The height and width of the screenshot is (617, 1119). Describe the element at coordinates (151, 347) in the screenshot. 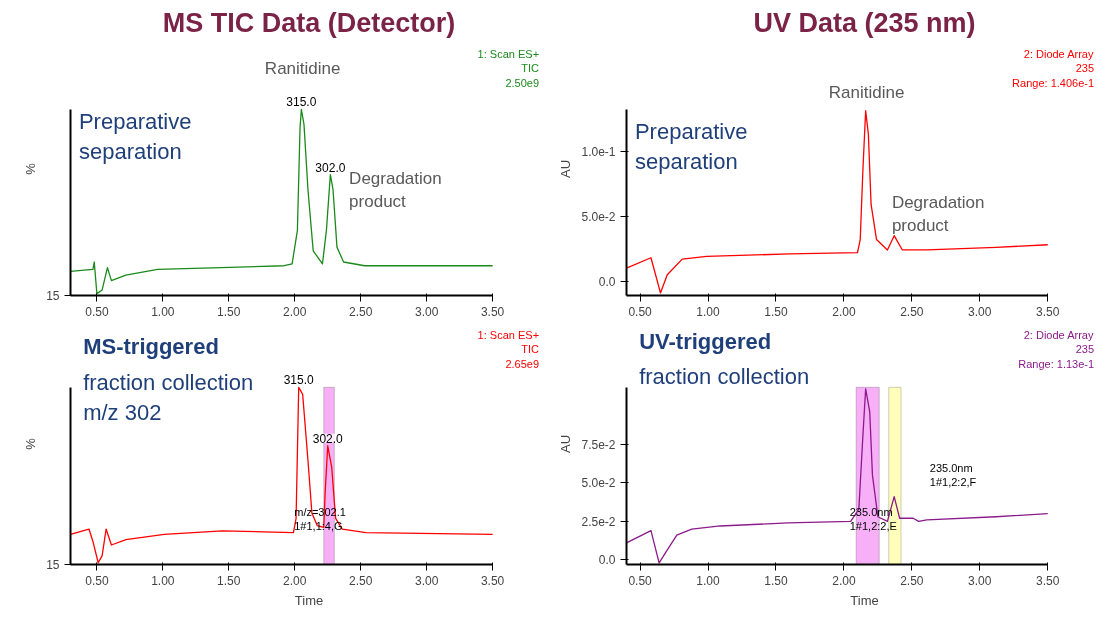

I see `text: MS-triggered` at that location.